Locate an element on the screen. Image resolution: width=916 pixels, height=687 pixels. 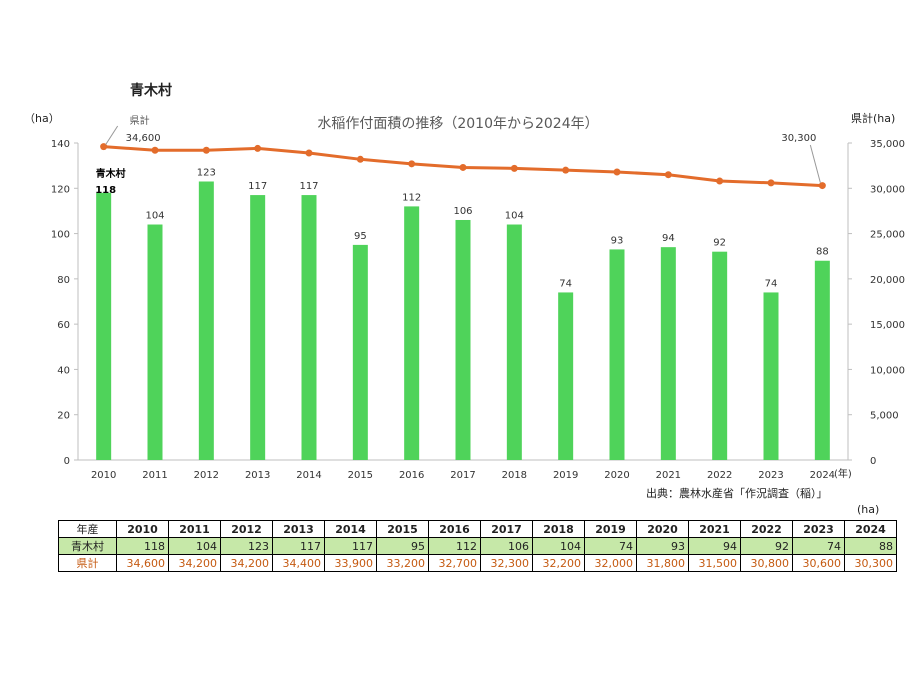
bar-value-label: 117 is located at coordinates (257, 186).